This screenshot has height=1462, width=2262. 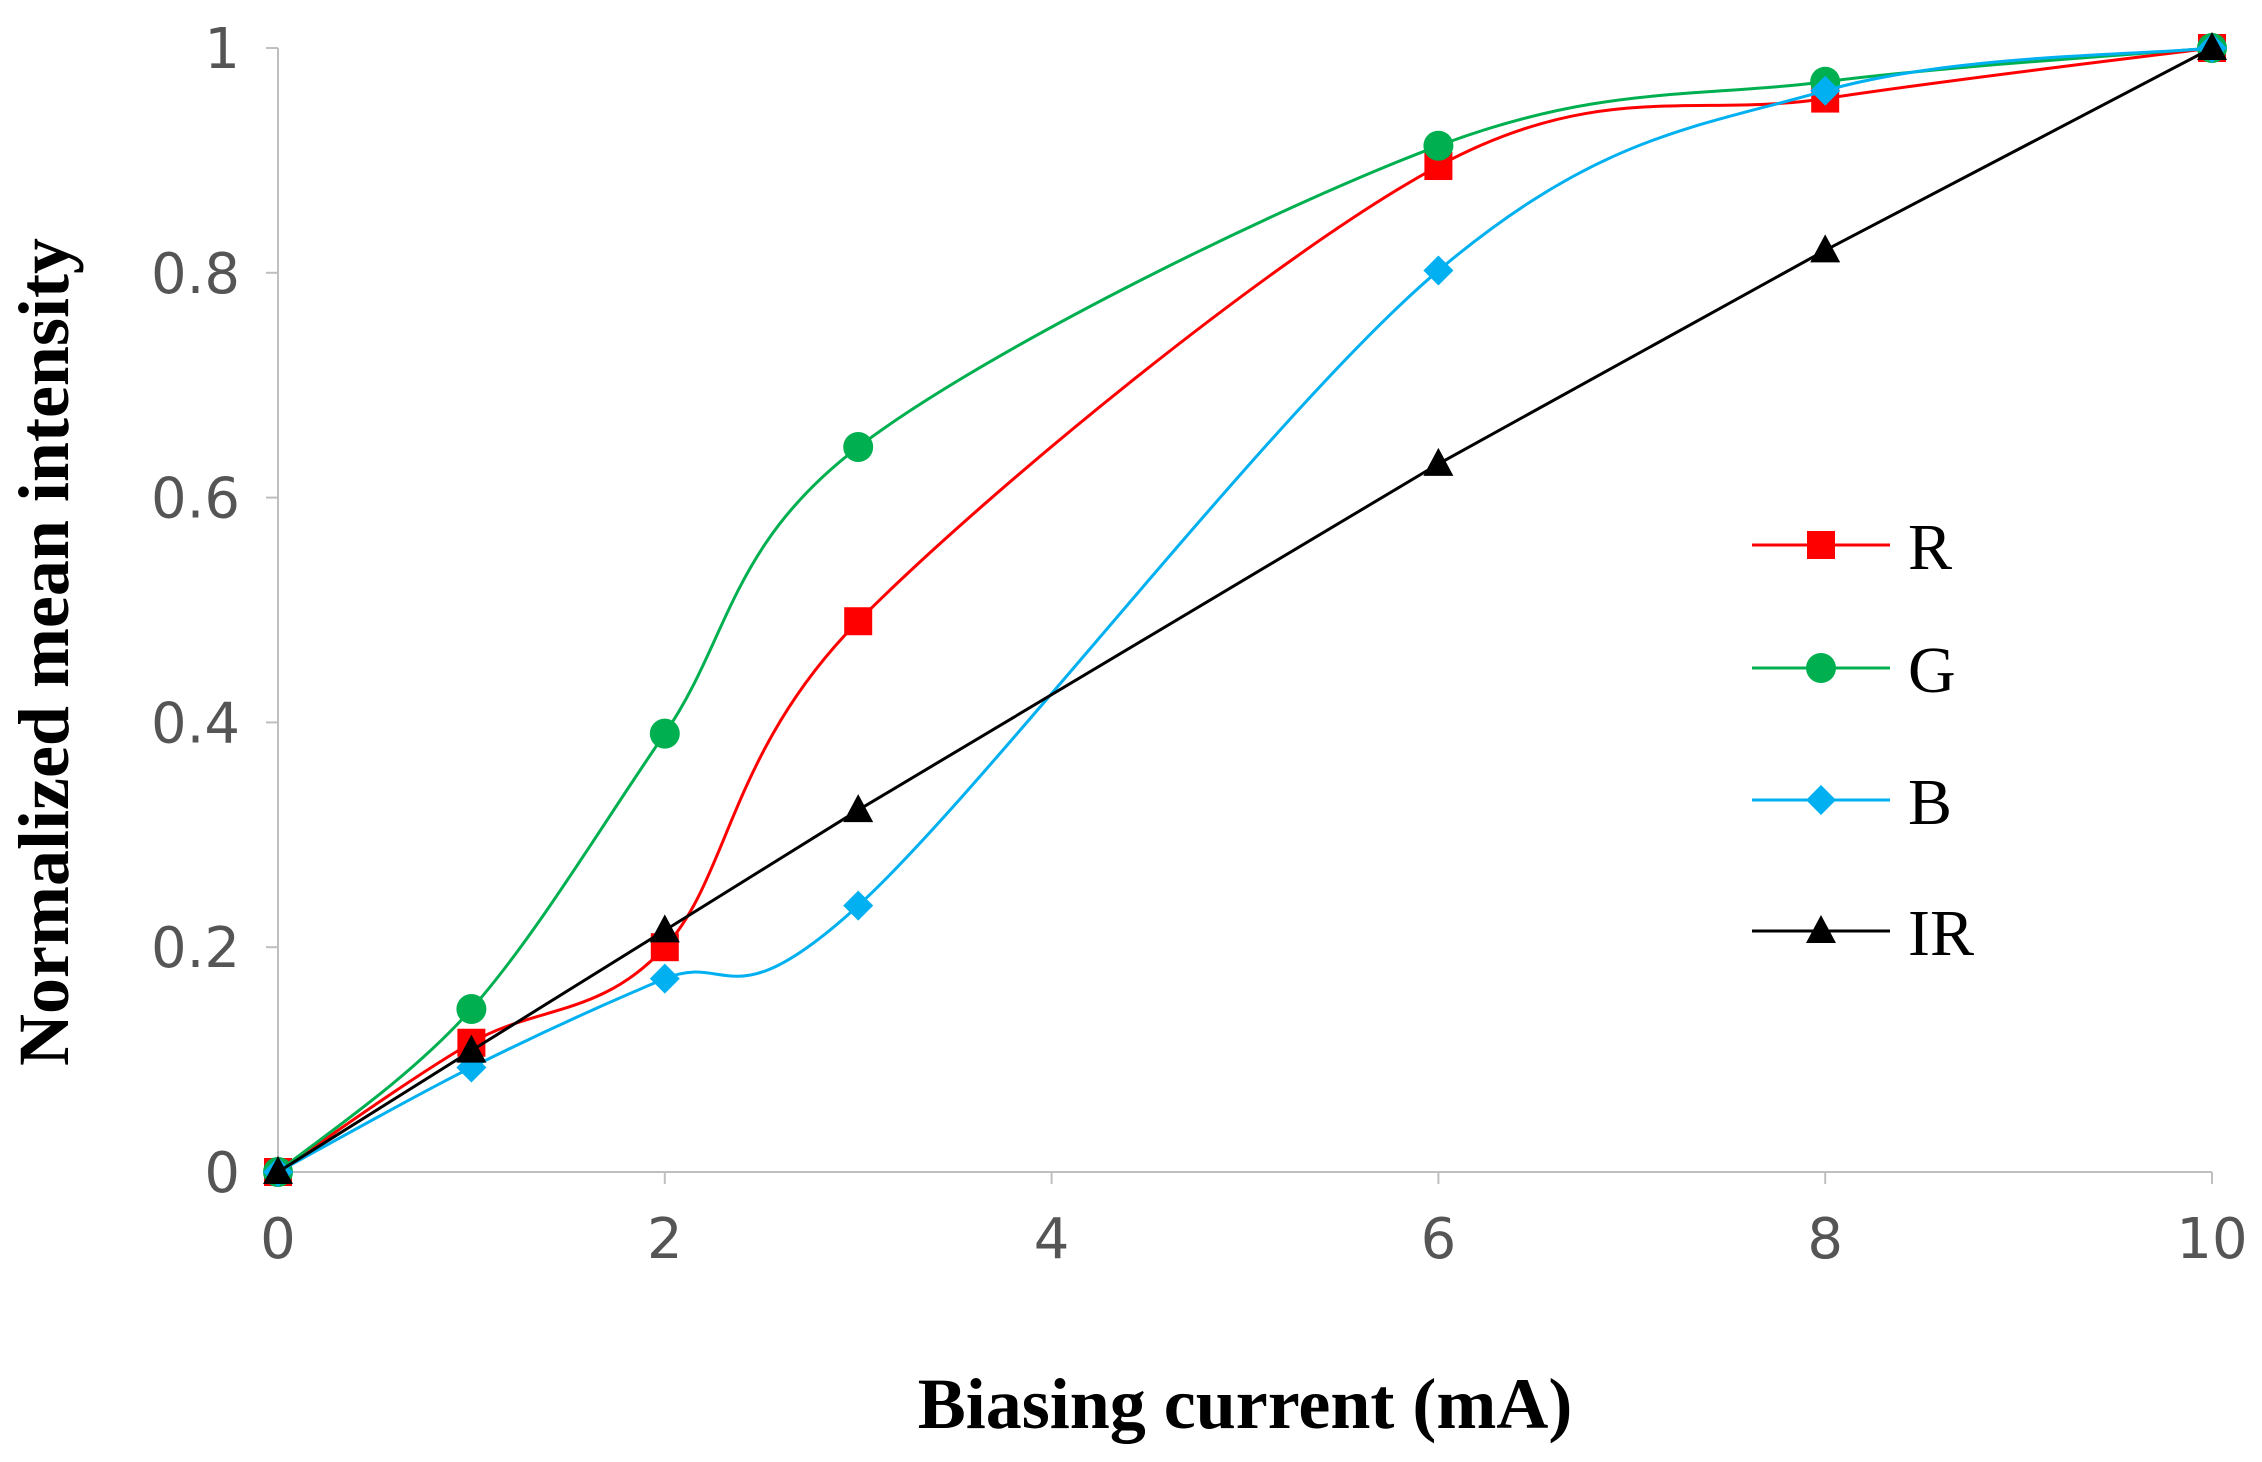 What do you see at coordinates (1821, 545) in the screenshot?
I see `legend-marker-r` at bounding box center [1821, 545].